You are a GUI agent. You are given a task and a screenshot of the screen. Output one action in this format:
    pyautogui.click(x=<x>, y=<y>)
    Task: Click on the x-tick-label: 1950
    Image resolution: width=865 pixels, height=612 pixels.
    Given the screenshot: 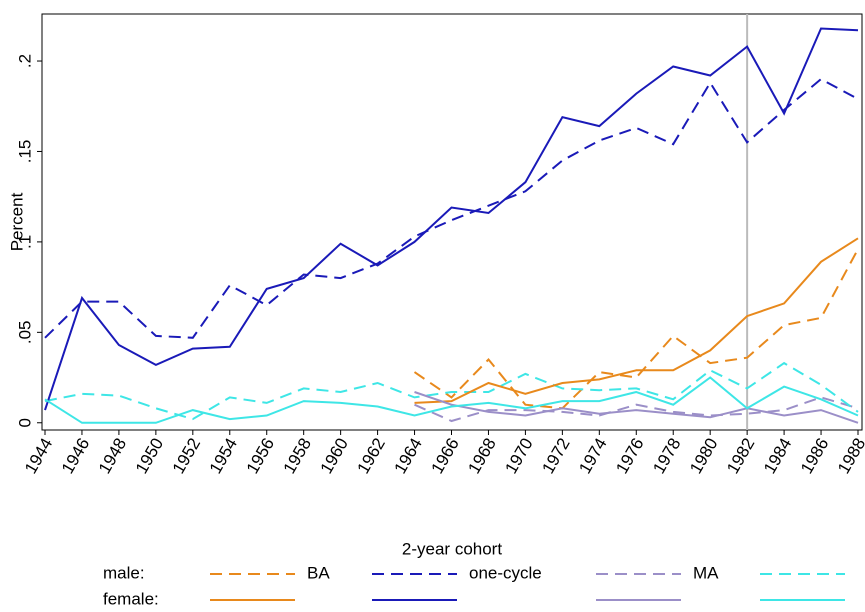 What is the action you would take?
    pyautogui.click(x=149, y=456)
    